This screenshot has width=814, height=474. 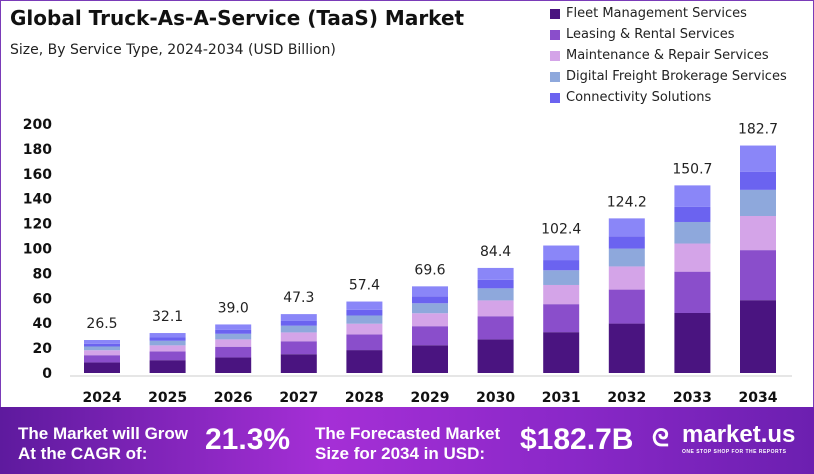 I want to click on bar-total-label: 150.7, so click(x=692, y=169).